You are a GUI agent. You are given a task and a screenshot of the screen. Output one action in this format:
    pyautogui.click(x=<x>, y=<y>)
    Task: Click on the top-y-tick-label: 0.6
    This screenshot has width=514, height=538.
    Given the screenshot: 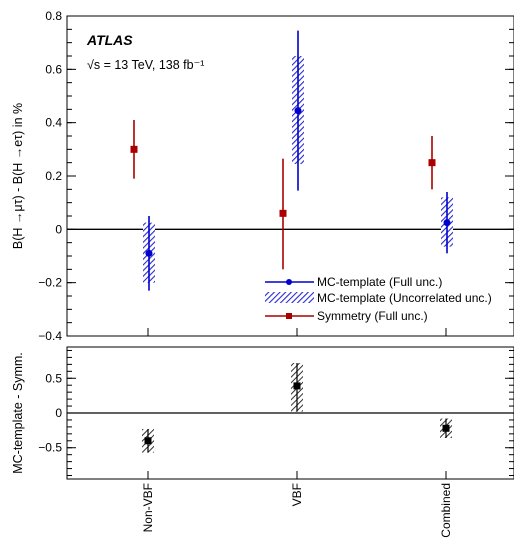 What is the action you would take?
    pyautogui.click(x=53, y=69)
    